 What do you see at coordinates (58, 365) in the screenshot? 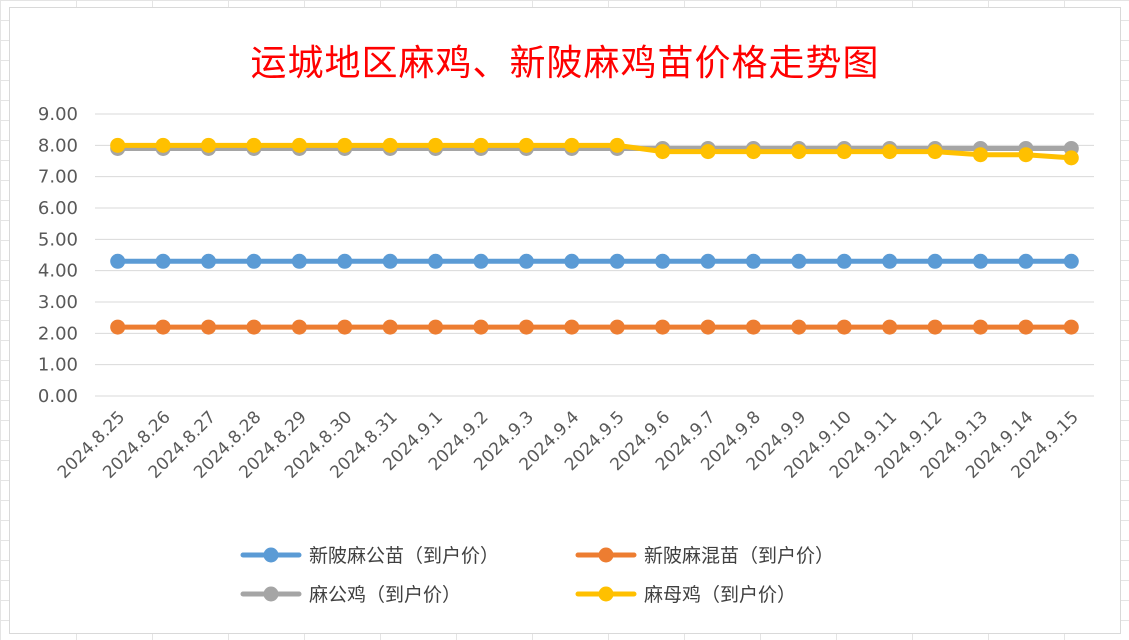
I see `y-tick-label: 1.00` at bounding box center [58, 365].